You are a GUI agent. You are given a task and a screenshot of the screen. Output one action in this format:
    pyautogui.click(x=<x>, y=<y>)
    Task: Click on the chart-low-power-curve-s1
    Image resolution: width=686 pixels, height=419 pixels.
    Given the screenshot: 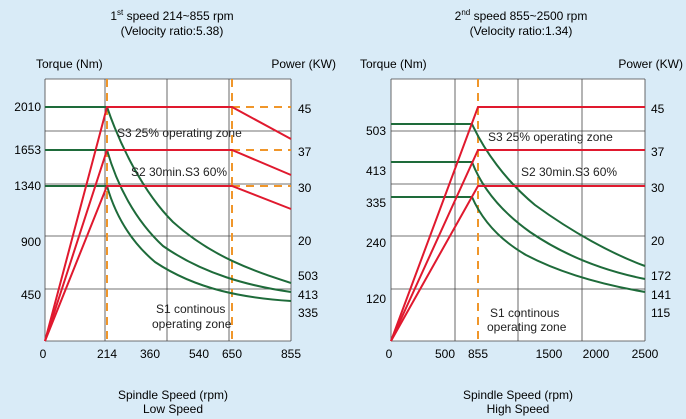 What is the action you would take?
    pyautogui.click(x=168, y=263)
    